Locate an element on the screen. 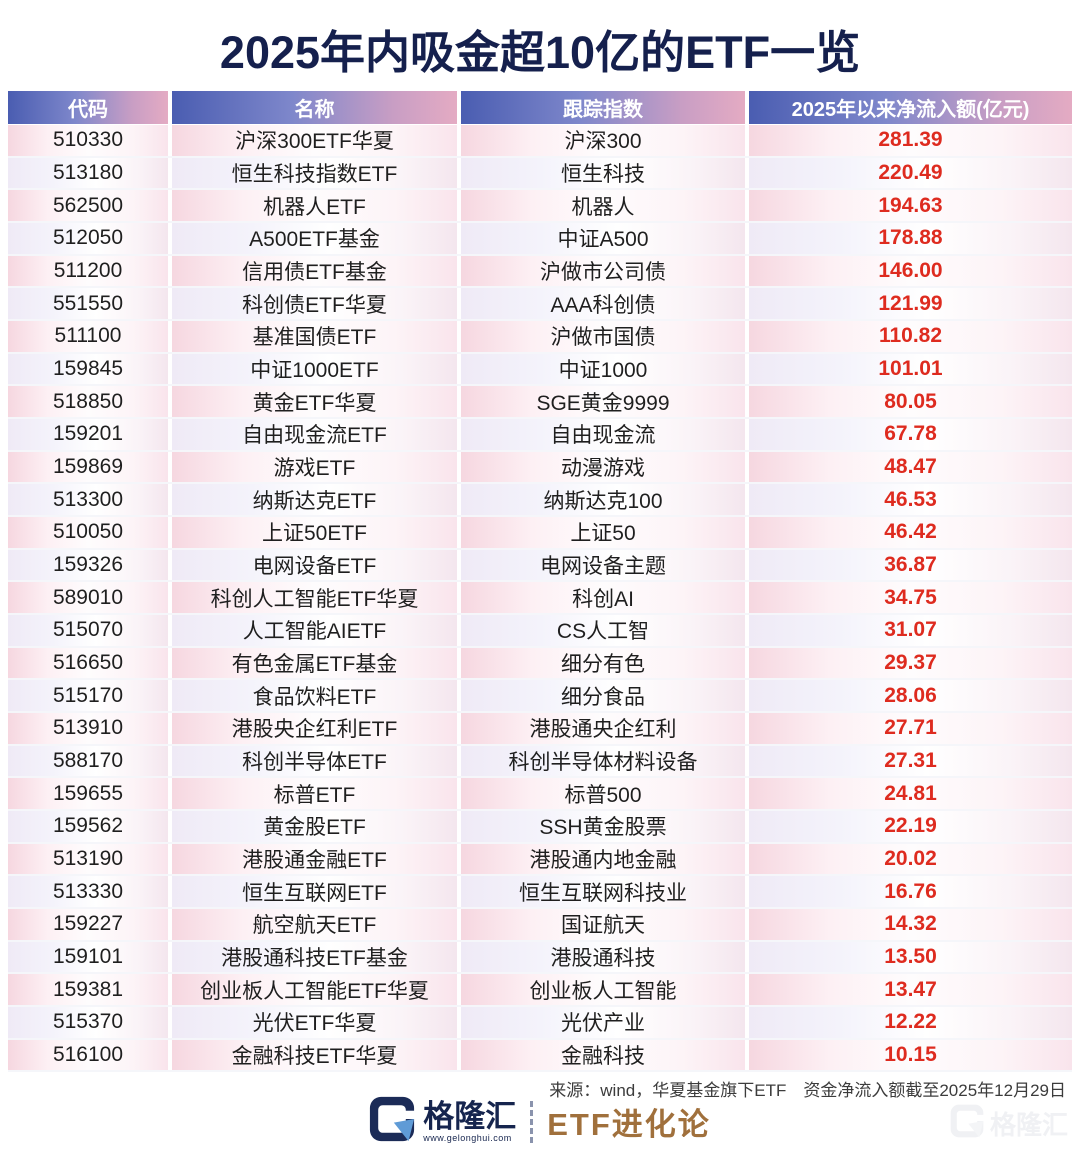  table-row: 513190 港股通金融ETF 港股通内地金融 20.02 is located at coordinates (540, 860).